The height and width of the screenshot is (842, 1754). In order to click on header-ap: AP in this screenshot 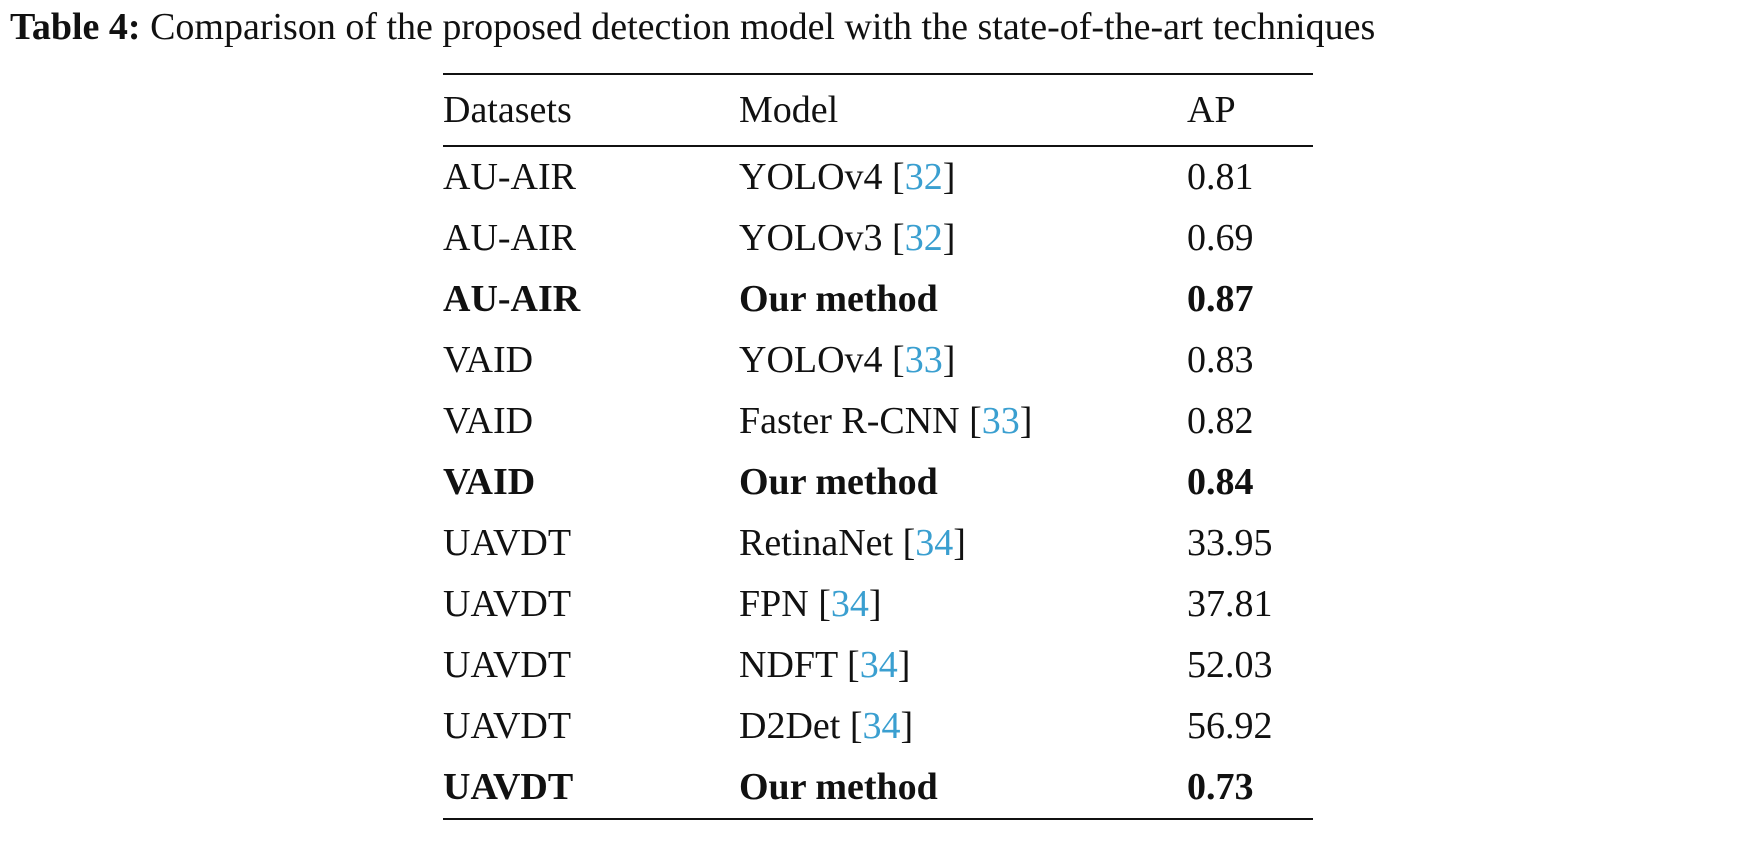, I will do `click(1211, 110)`.